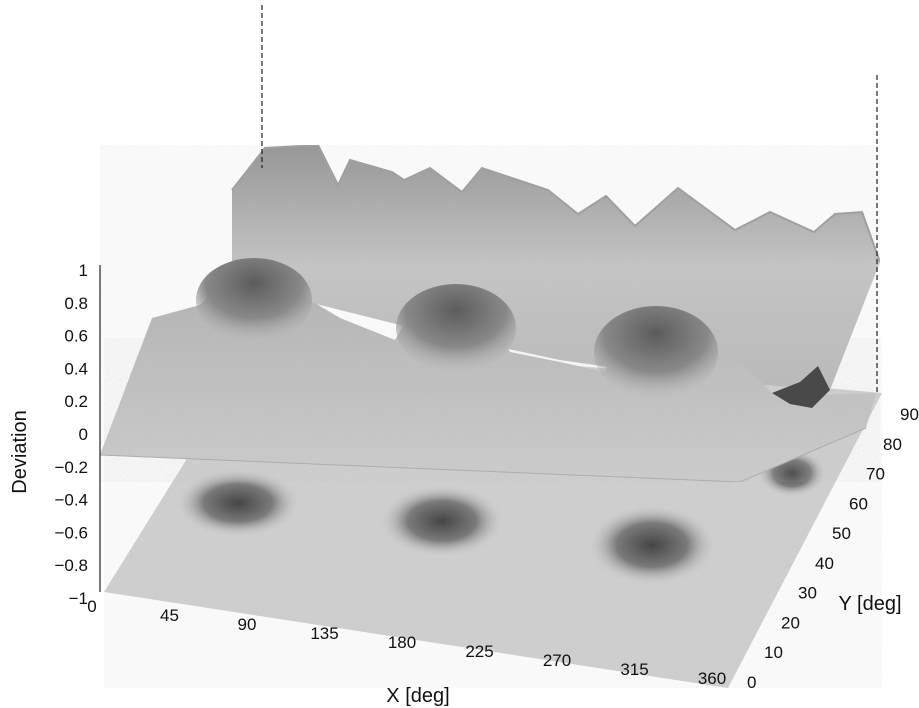  I want to click on z-tick-label: 0.2, so click(76, 401).